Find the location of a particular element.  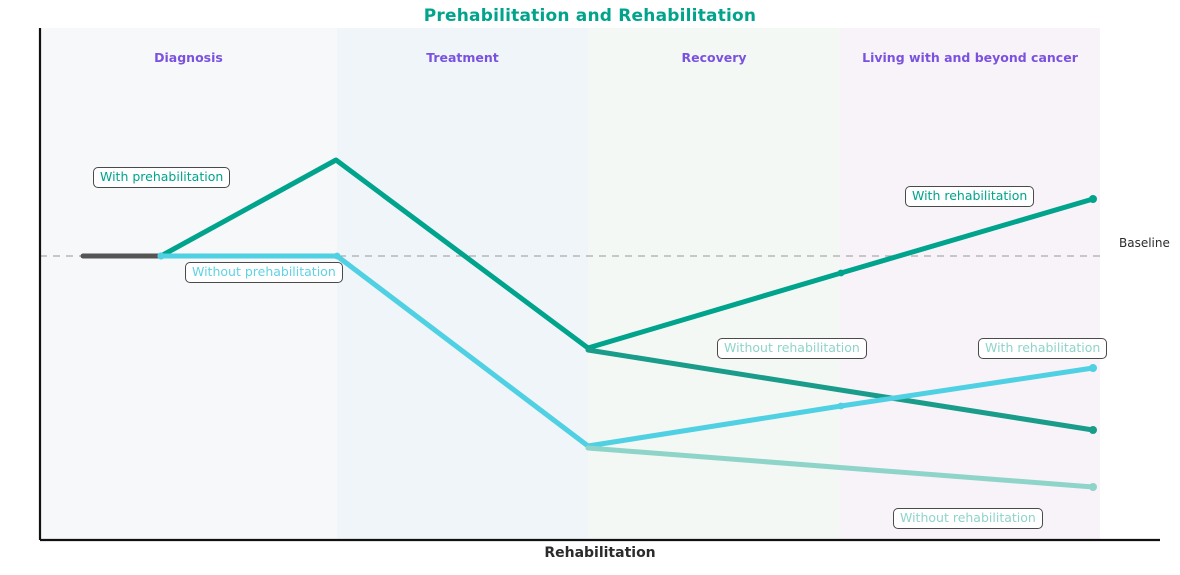

series-without-rehabilitation-seafoam is located at coordinates (840, 467).